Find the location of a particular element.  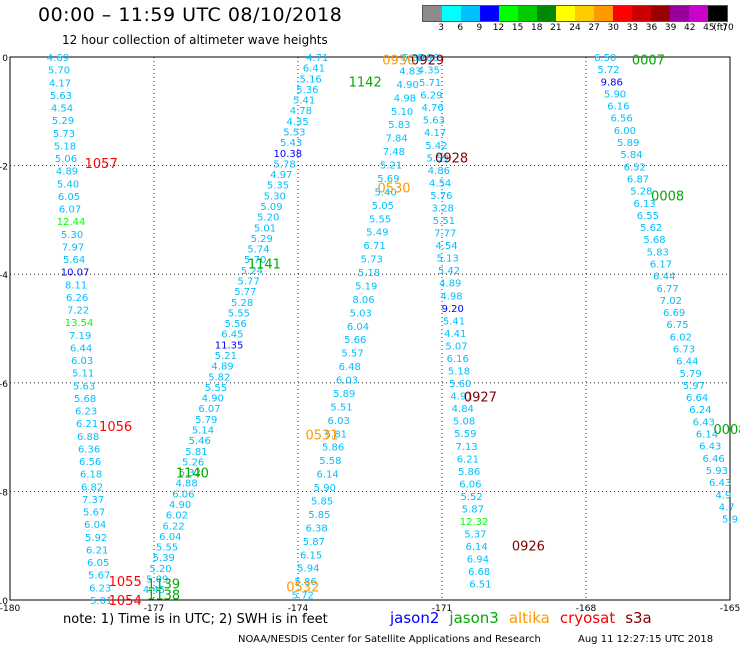

swh-value: 6.88 is located at coordinates (88, 437).